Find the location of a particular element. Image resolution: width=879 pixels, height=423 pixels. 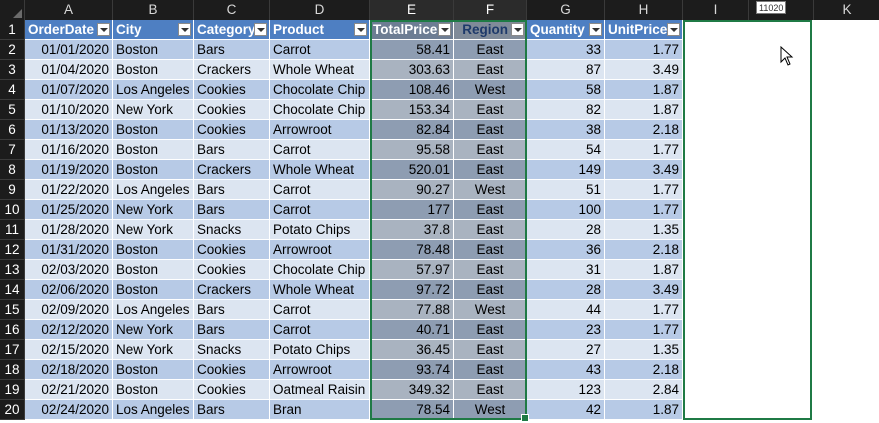

cell-totalprice: 153.34 is located at coordinates (412, 110).